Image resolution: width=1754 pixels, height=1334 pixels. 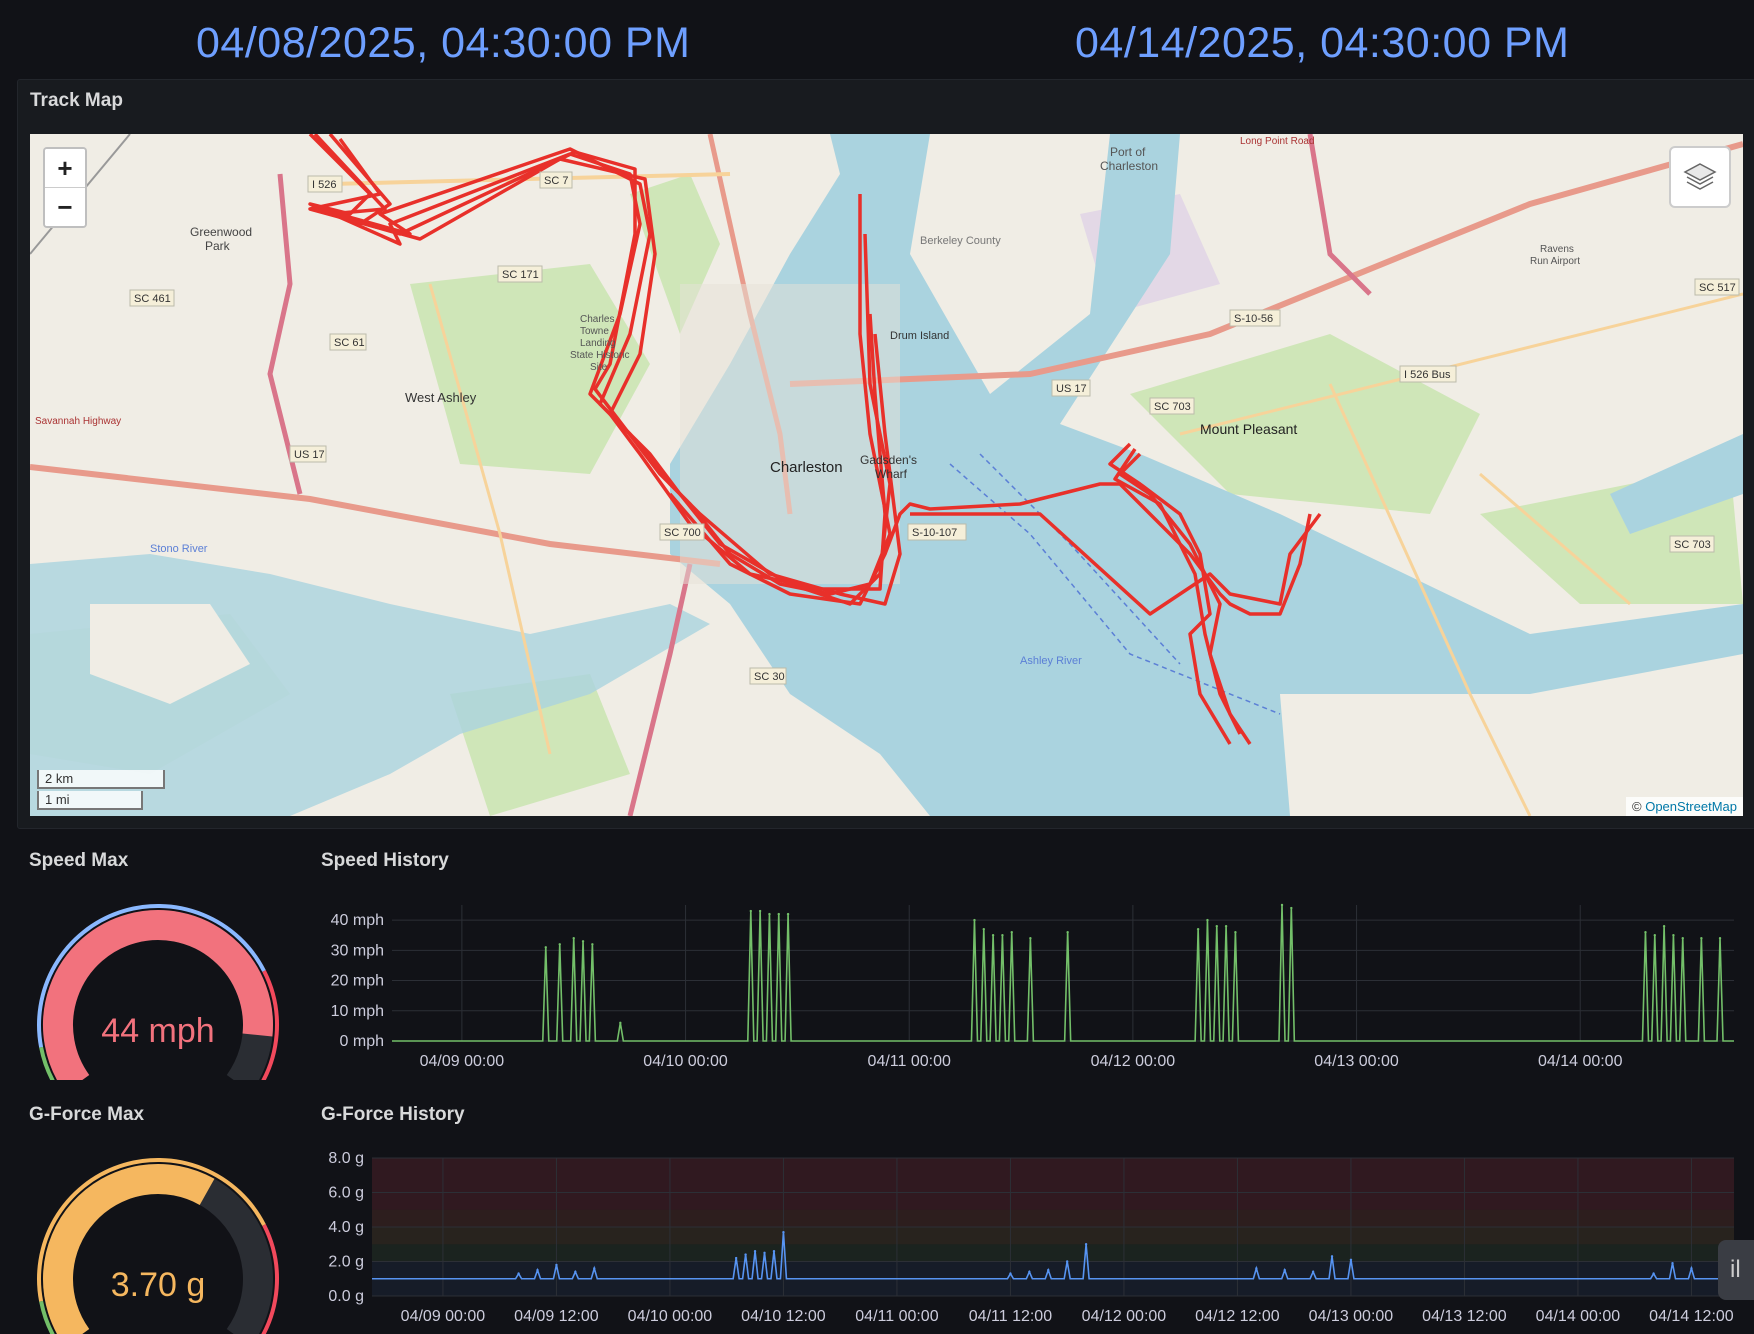 What do you see at coordinates (1555, 261) in the screenshot?
I see `svg-text: Run Airport` at bounding box center [1555, 261].